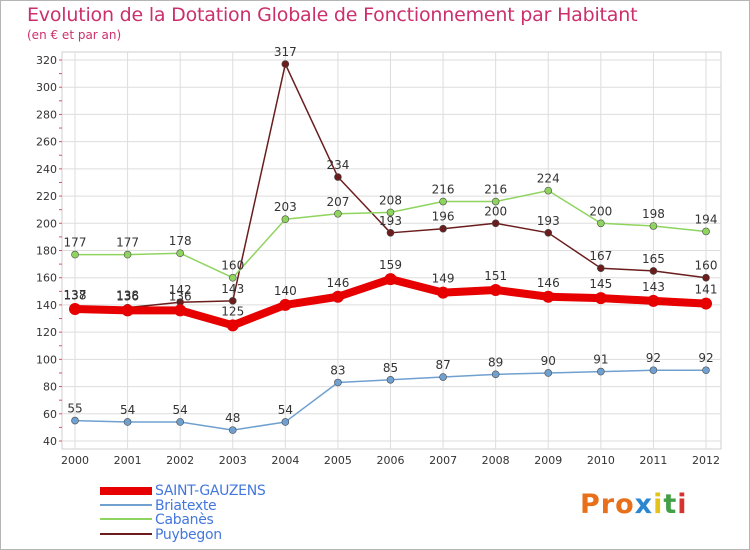  What do you see at coordinates (495, 276) in the screenshot?
I see `data-label-saint-gauzens: 151` at bounding box center [495, 276].